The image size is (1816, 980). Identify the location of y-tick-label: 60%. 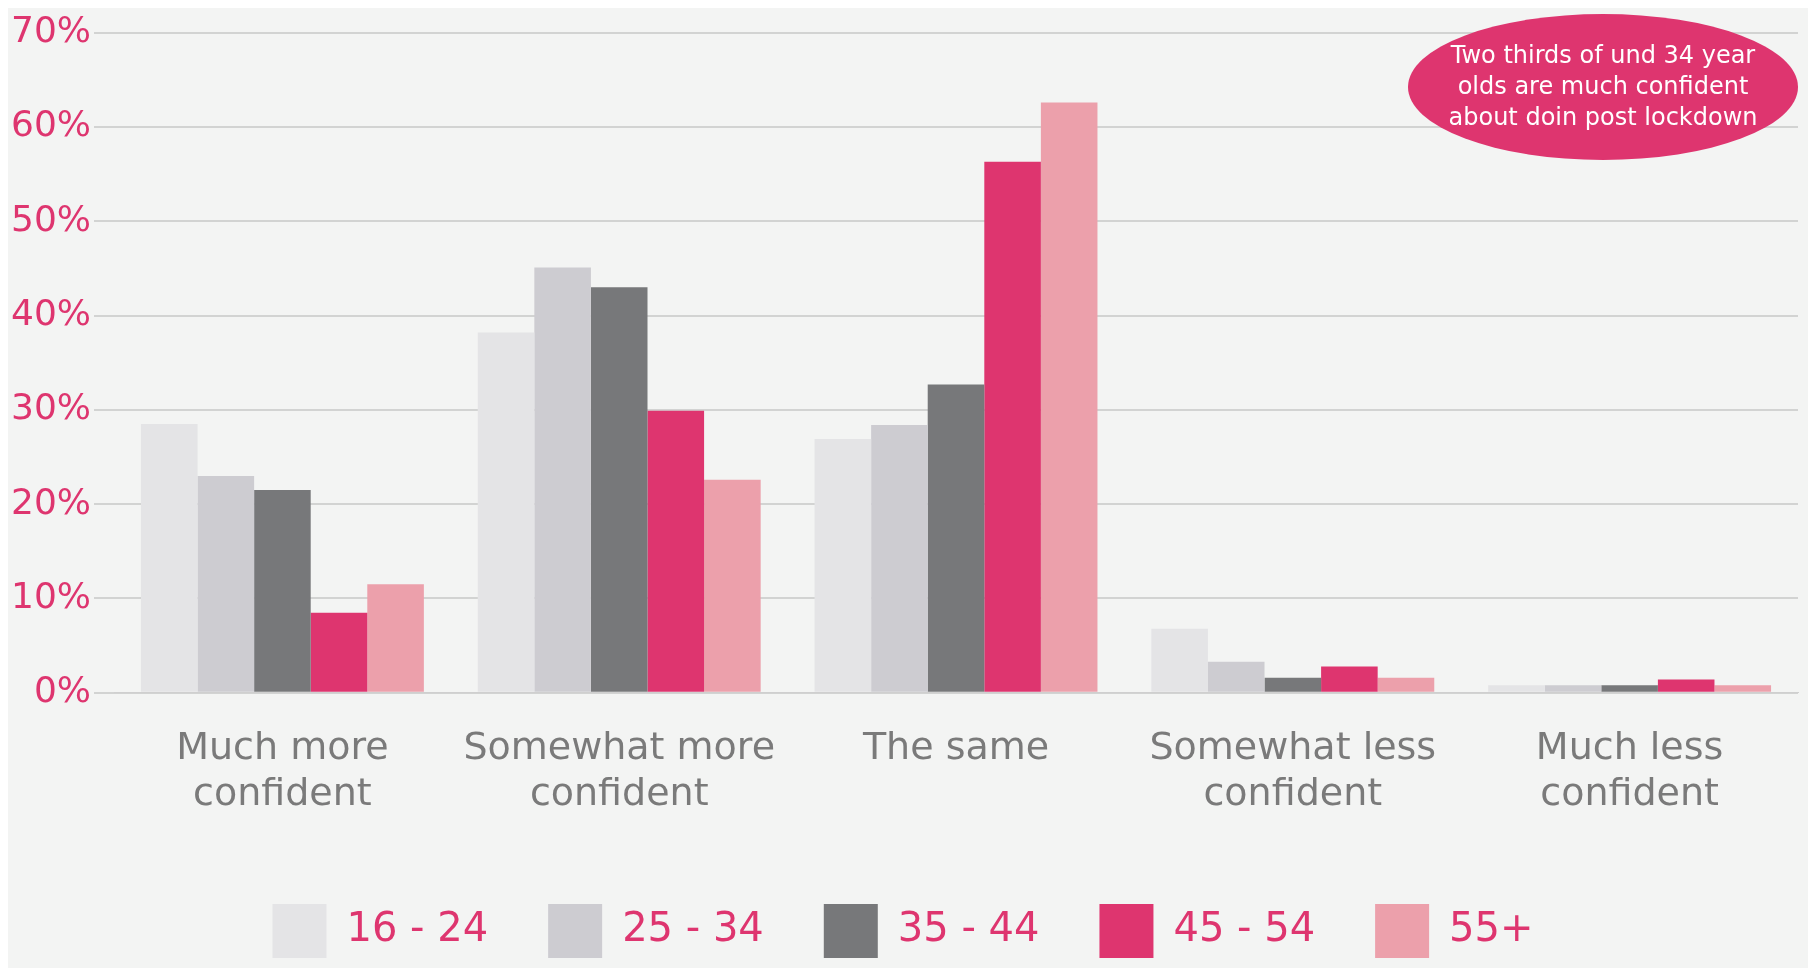
(51, 124).